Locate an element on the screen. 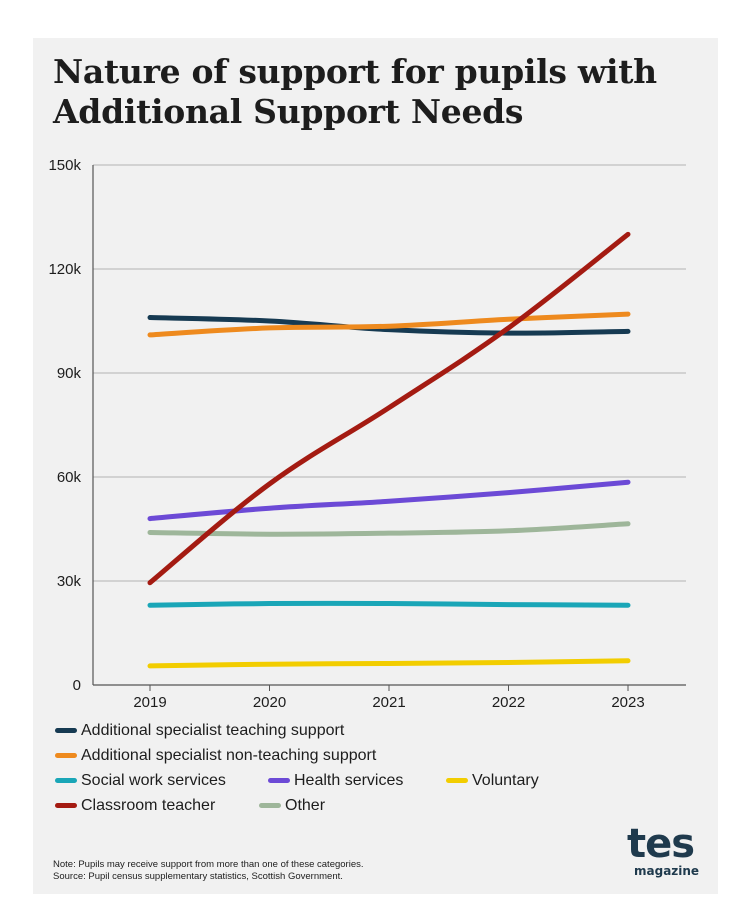 The image size is (750, 924). x-tick-label: 2022 is located at coordinates (508, 702).